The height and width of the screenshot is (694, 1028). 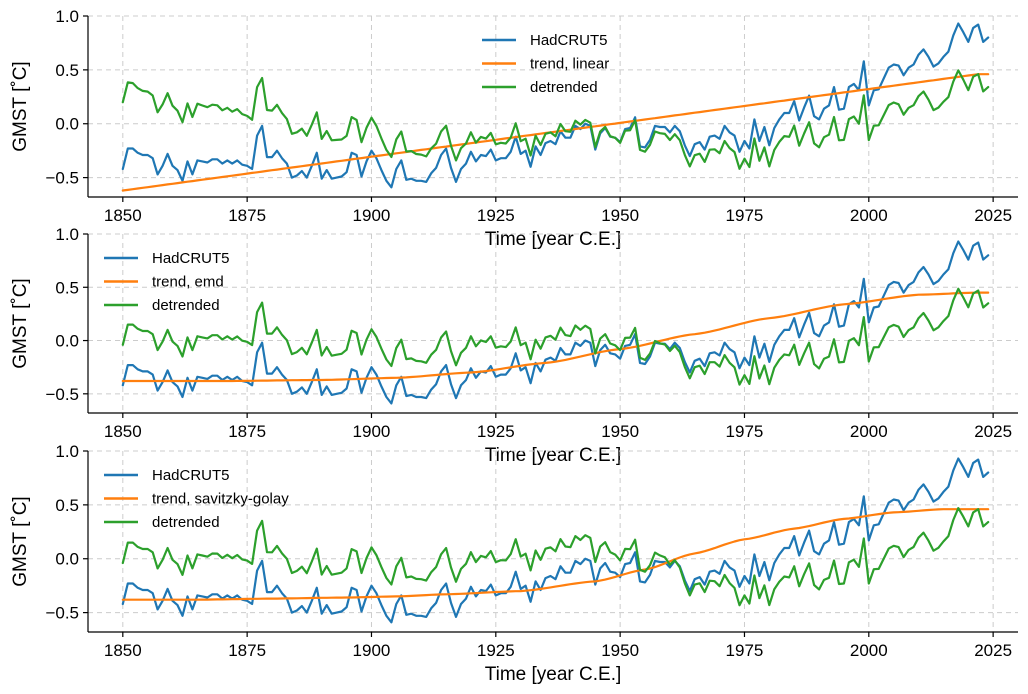 I want to click on legend-trend-label: trend, linear, so click(x=569, y=64).